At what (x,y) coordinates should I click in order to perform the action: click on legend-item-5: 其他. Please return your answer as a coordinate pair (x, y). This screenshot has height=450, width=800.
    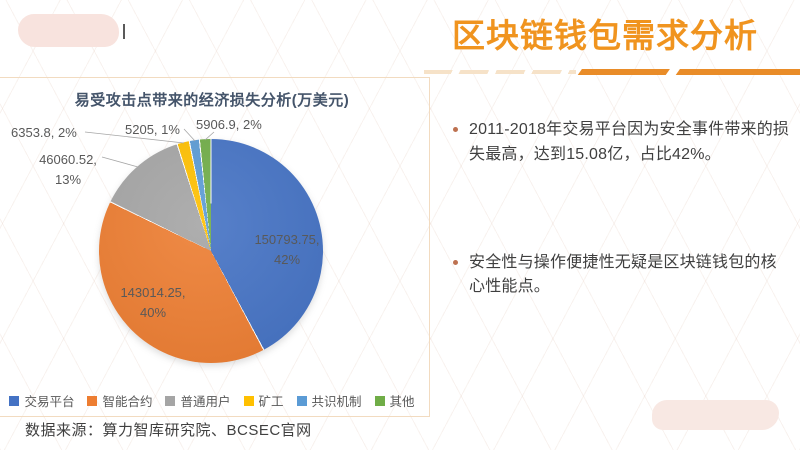
    Looking at the image, I should click on (394, 400).